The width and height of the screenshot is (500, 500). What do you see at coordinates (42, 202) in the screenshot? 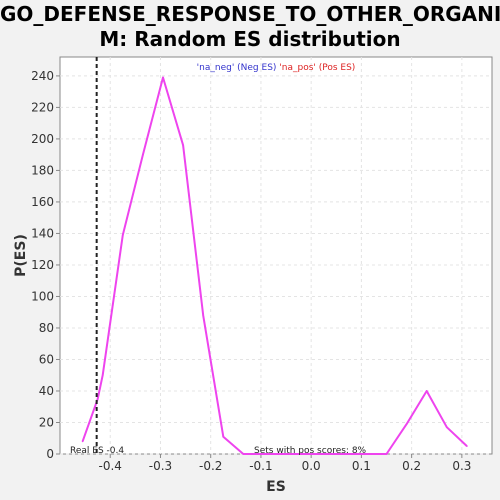
I see `y-tick-label: 160` at bounding box center [42, 202].